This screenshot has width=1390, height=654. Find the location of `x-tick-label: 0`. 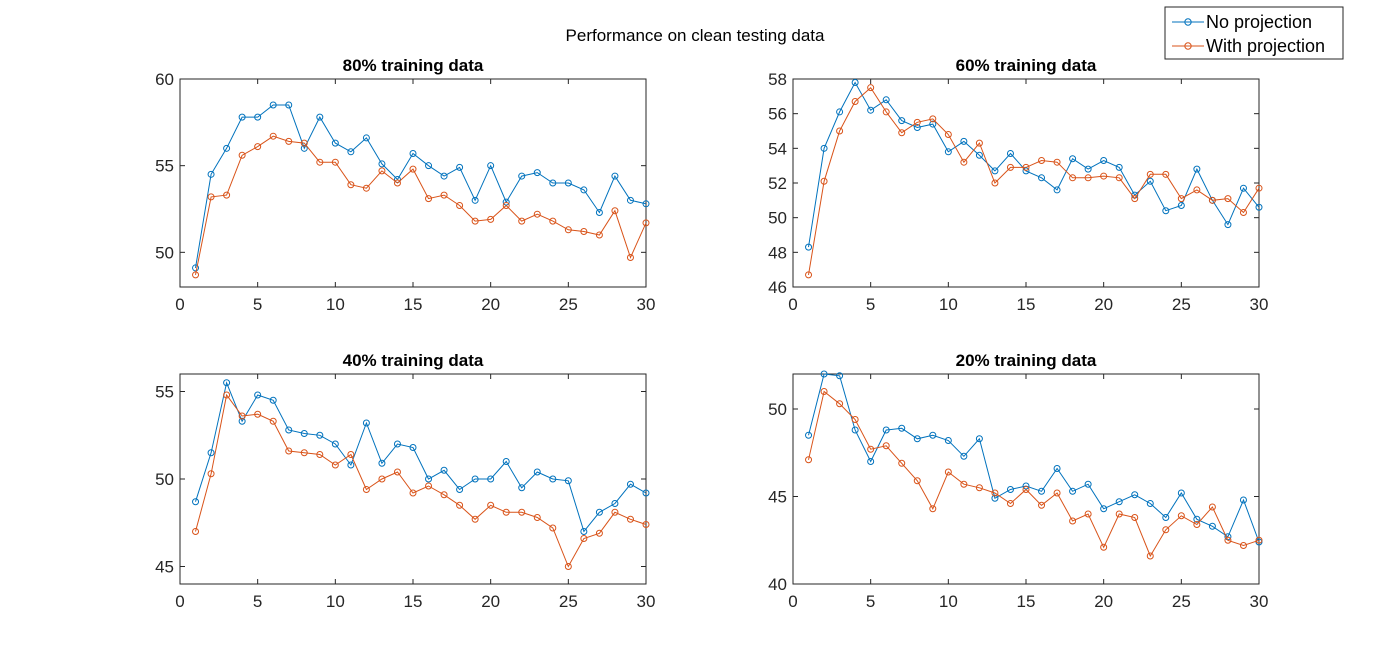

x-tick-label: 0 is located at coordinates (179, 601).